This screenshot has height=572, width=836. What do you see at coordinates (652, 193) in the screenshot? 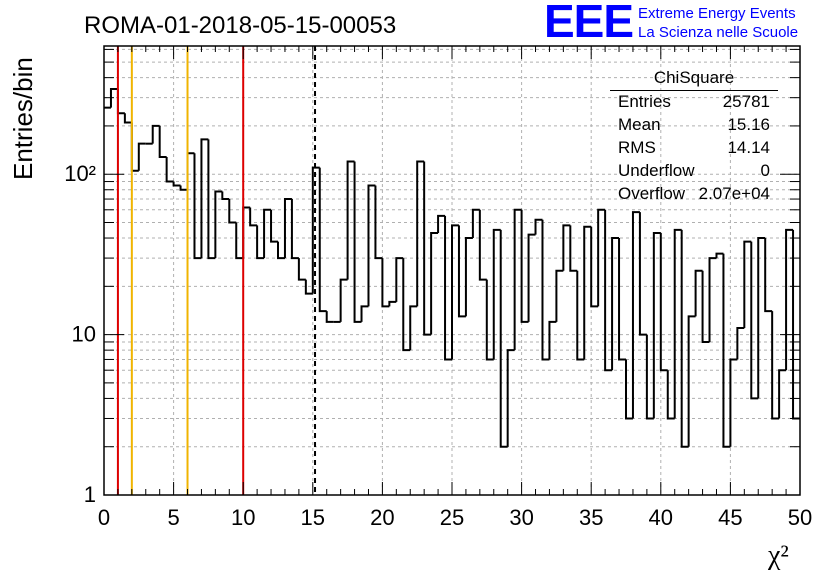
I see `stats-label: Overflow` at bounding box center [652, 193].